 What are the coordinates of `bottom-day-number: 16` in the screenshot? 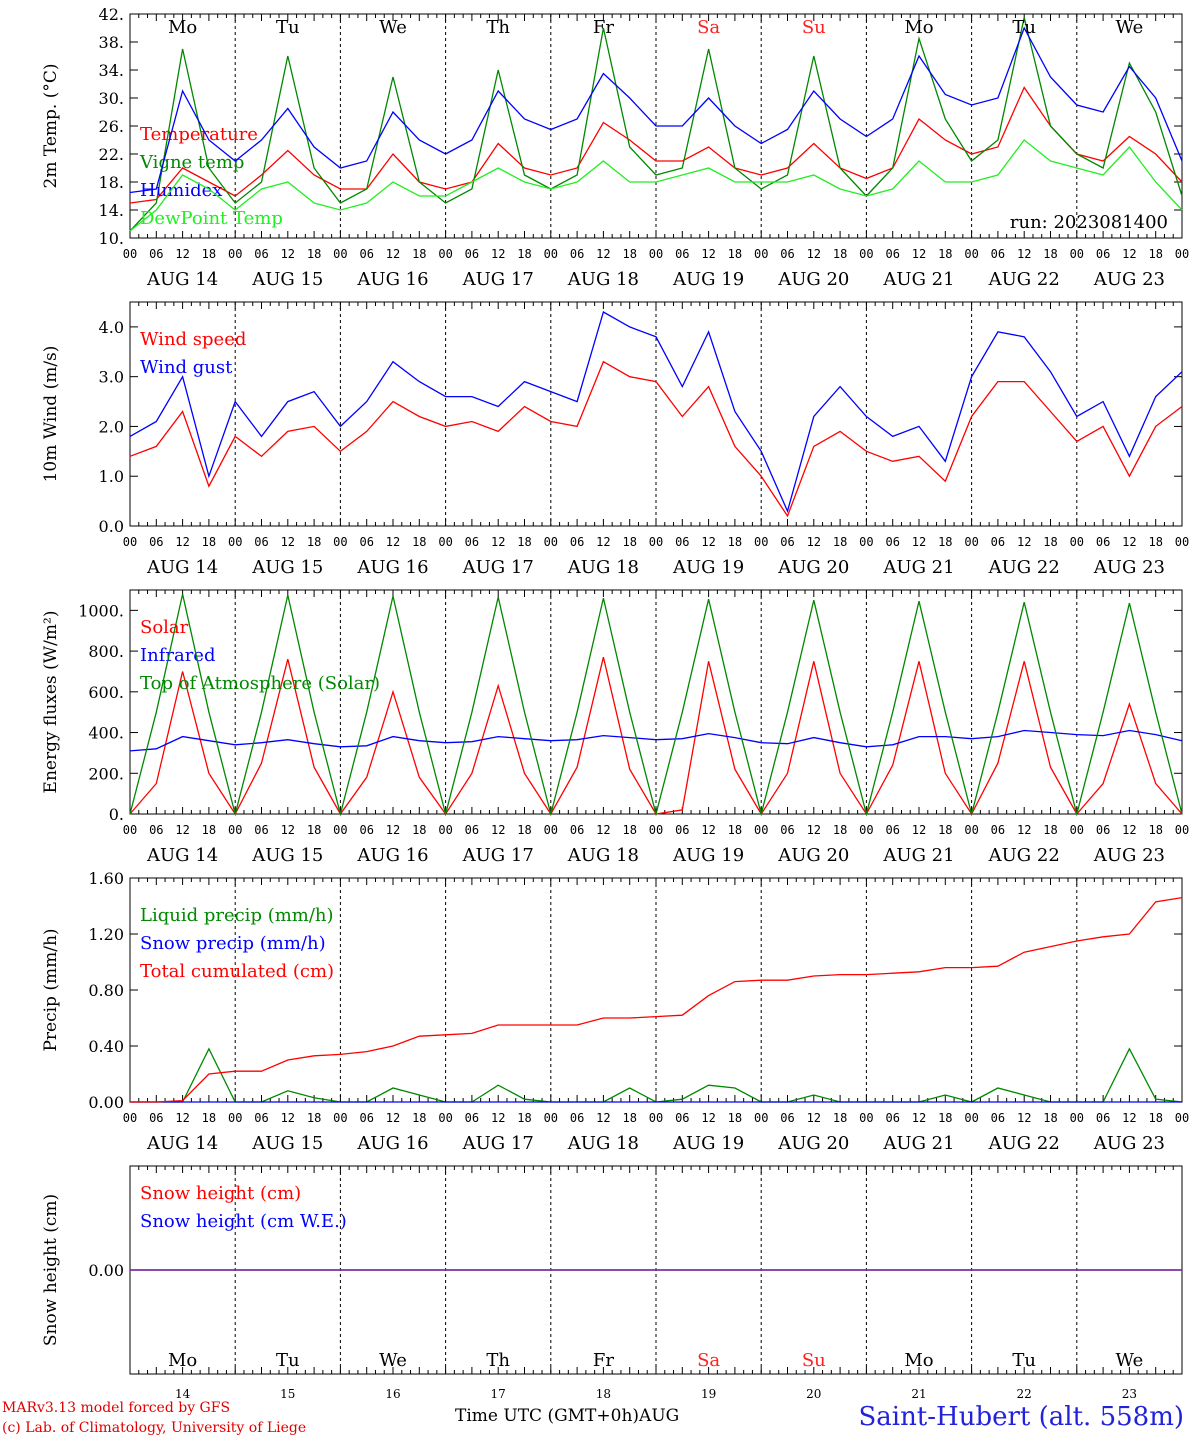 It's located at (392, 1393).